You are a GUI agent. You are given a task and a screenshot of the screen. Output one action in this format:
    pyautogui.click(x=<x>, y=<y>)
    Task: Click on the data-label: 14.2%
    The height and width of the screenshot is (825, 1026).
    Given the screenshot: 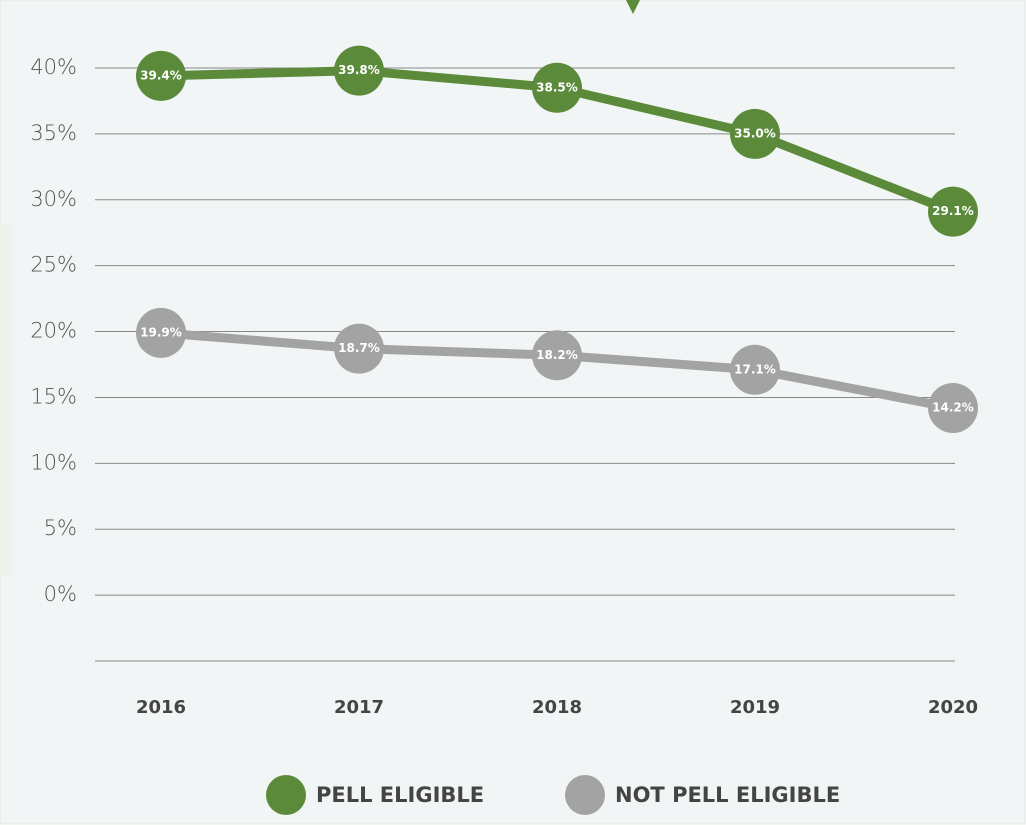 What is the action you would take?
    pyautogui.click(x=953, y=407)
    